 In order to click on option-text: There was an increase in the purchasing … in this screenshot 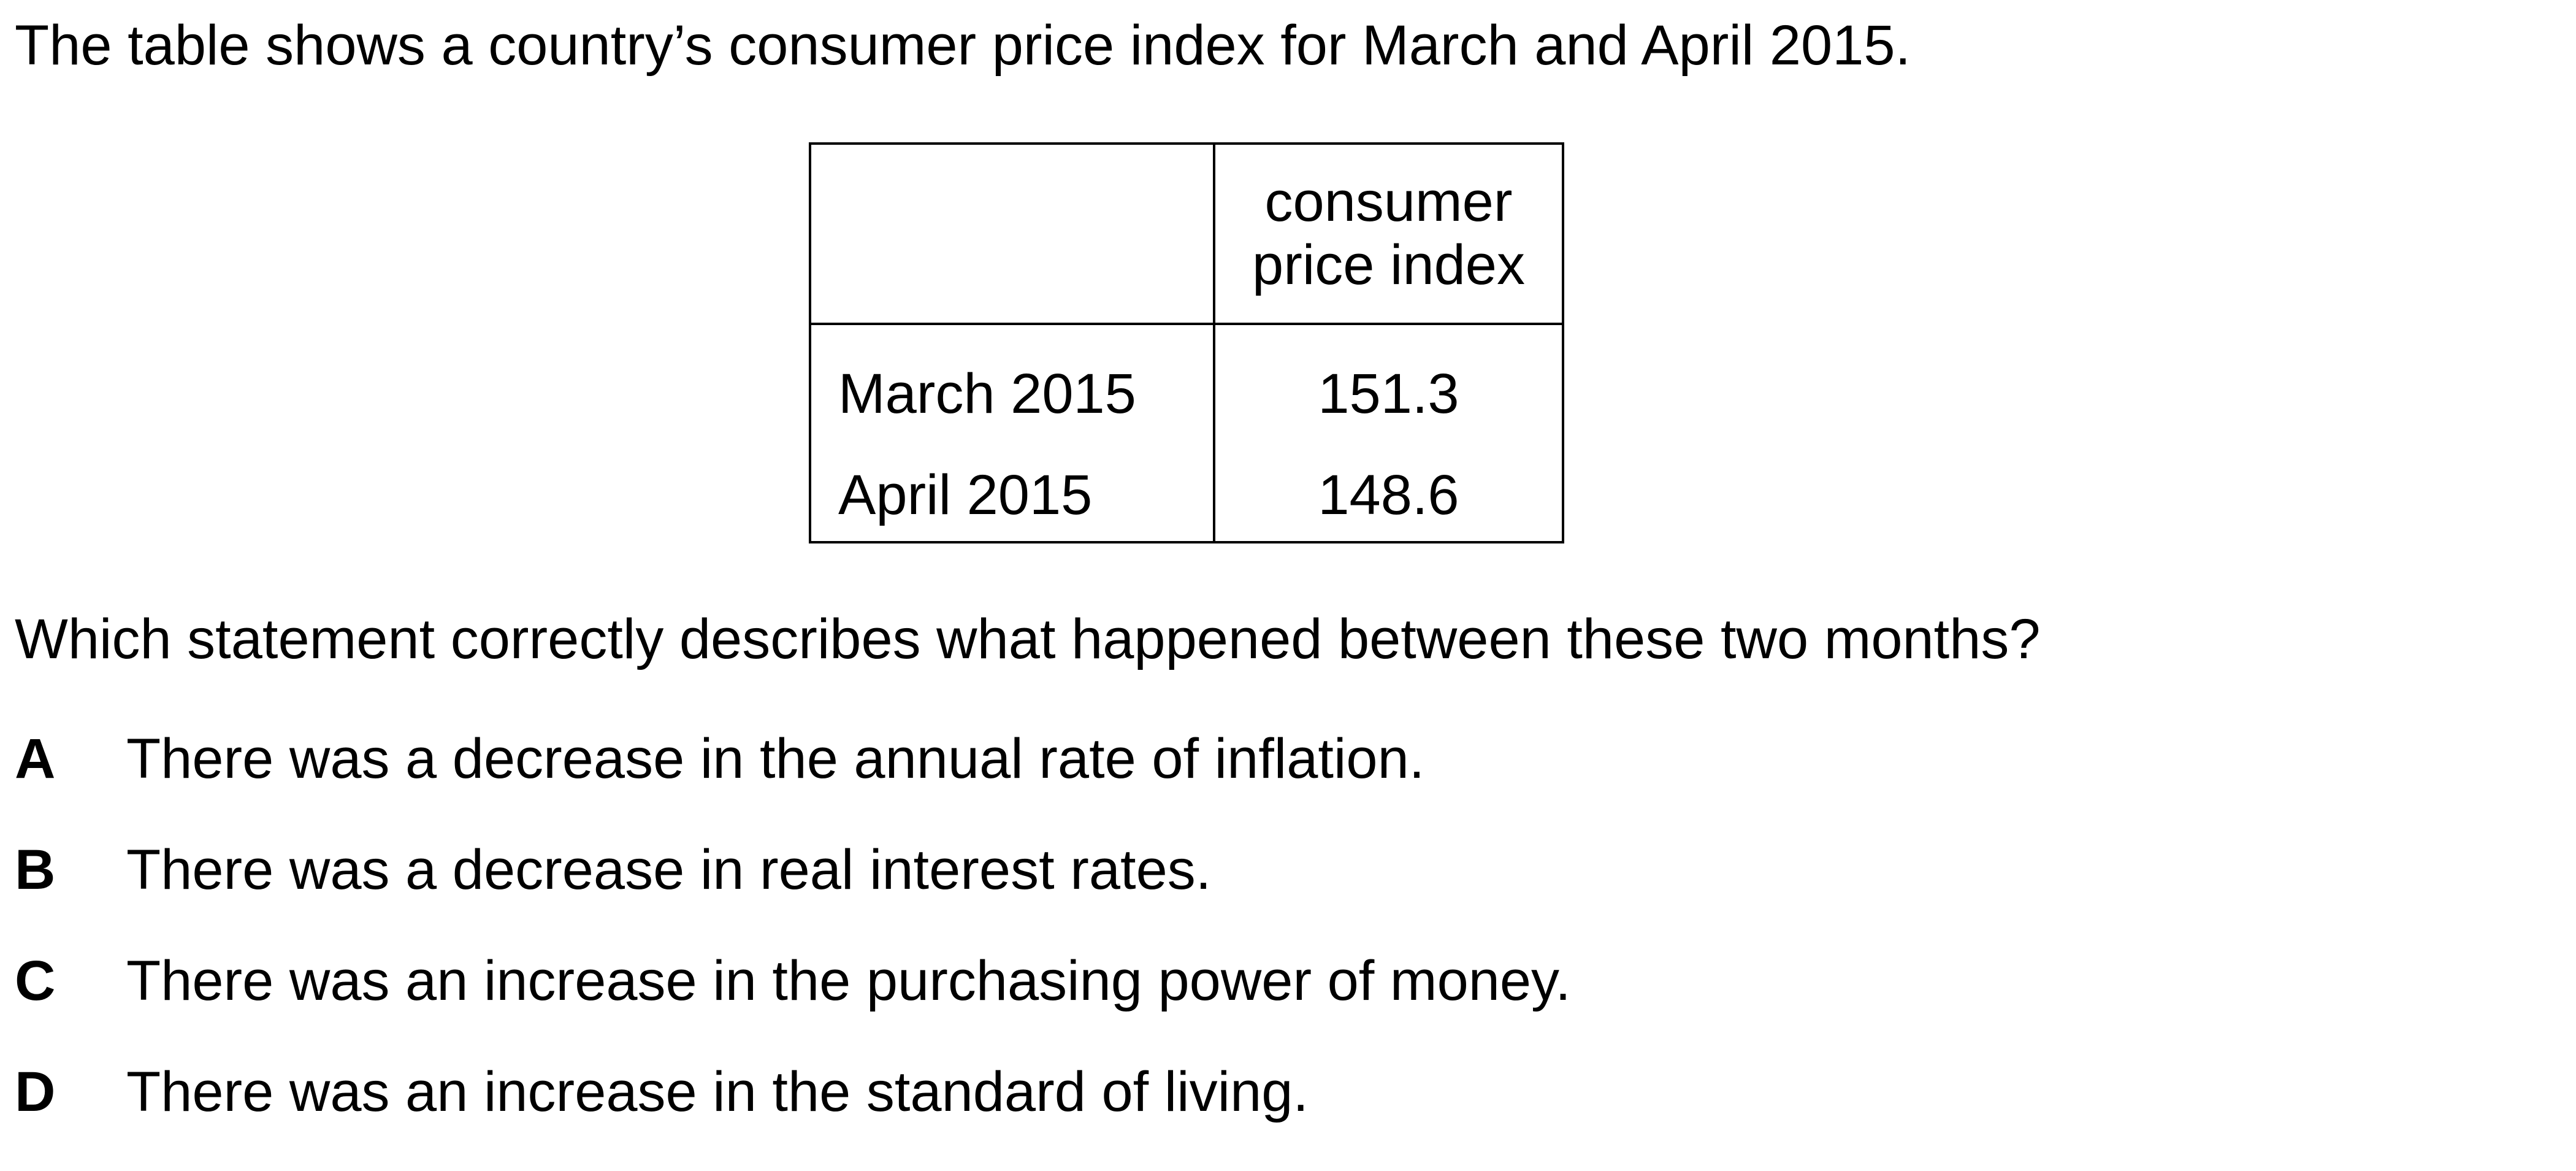, I will do `click(848, 981)`.